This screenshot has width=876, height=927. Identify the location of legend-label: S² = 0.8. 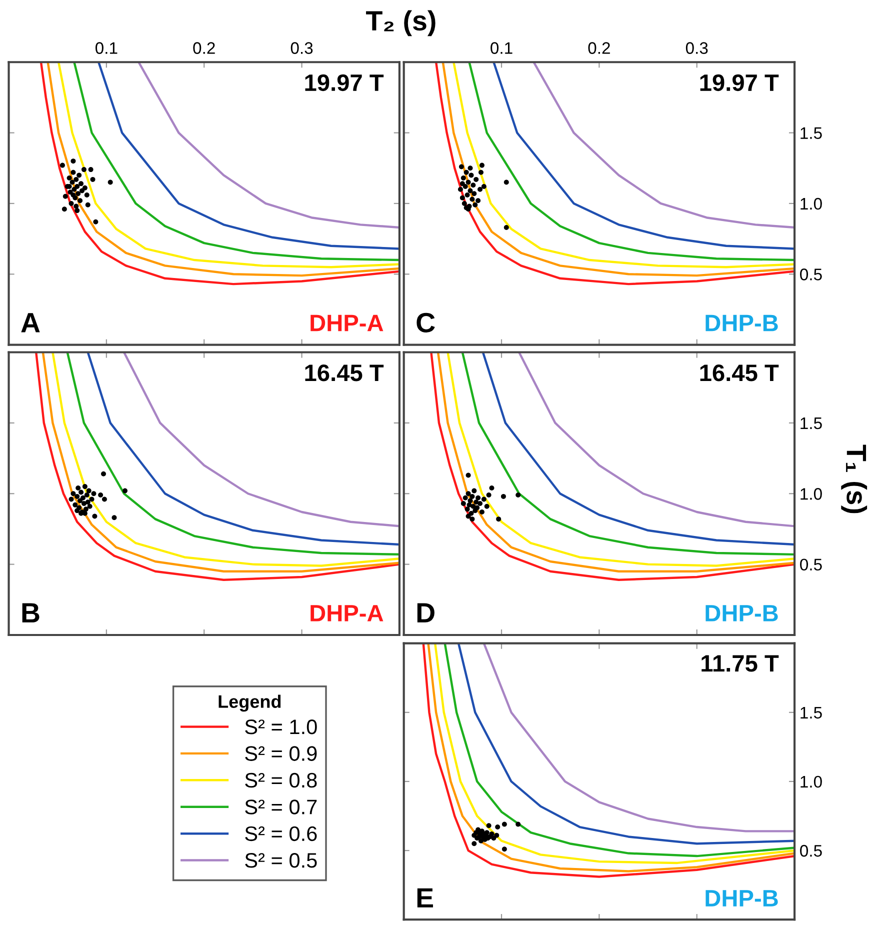
(281, 780).